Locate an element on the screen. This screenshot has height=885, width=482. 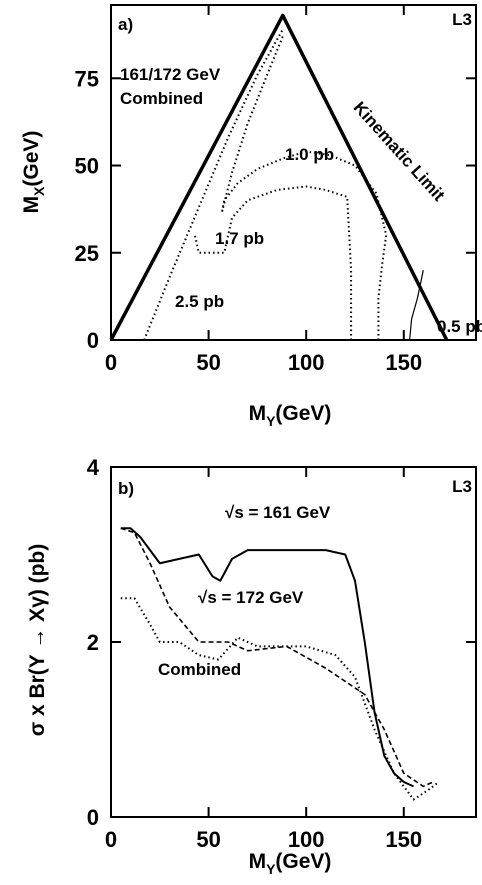
y-axis-label-unit: (GeV) is located at coordinates (31, 159).